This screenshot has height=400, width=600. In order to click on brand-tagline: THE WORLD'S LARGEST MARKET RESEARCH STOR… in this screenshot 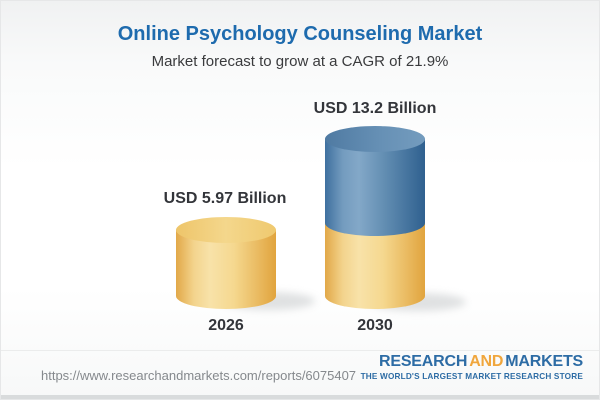, I will do `click(471, 376)`.